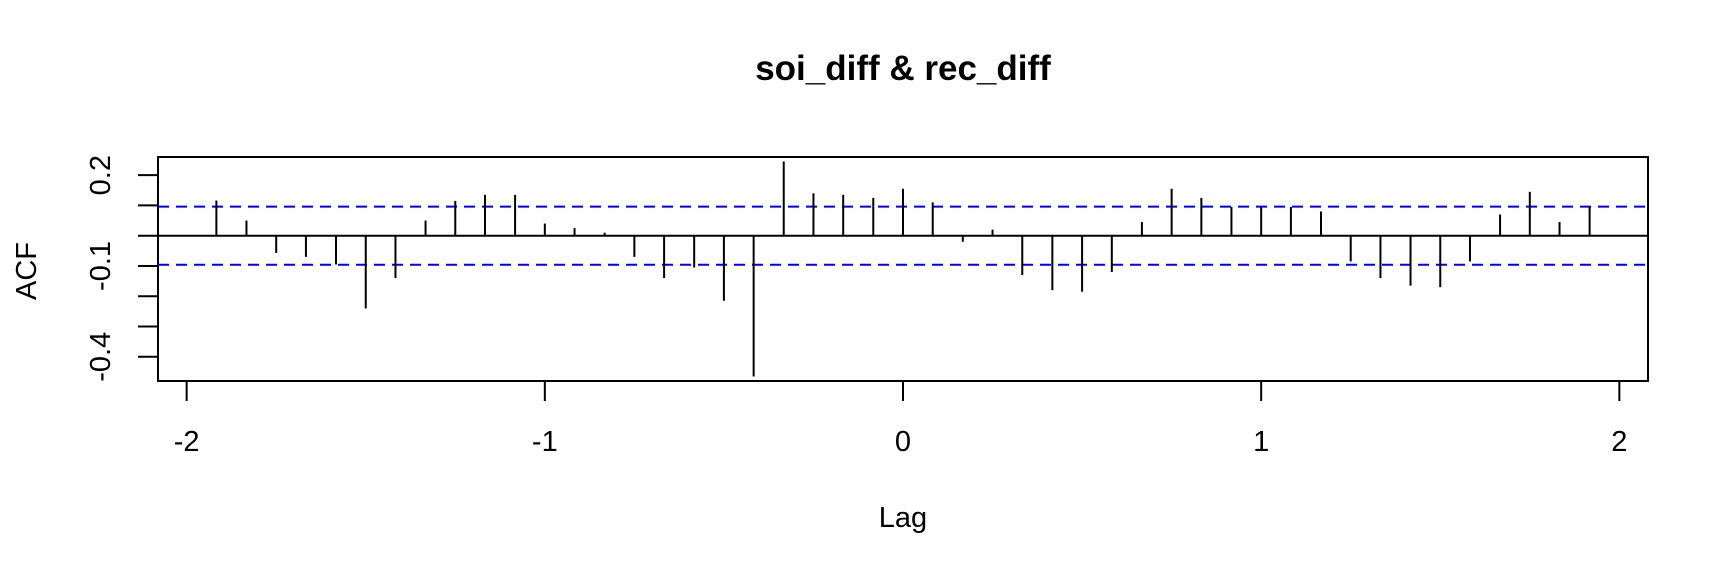  I want to click on x-tick-label: 2, so click(1619, 442).